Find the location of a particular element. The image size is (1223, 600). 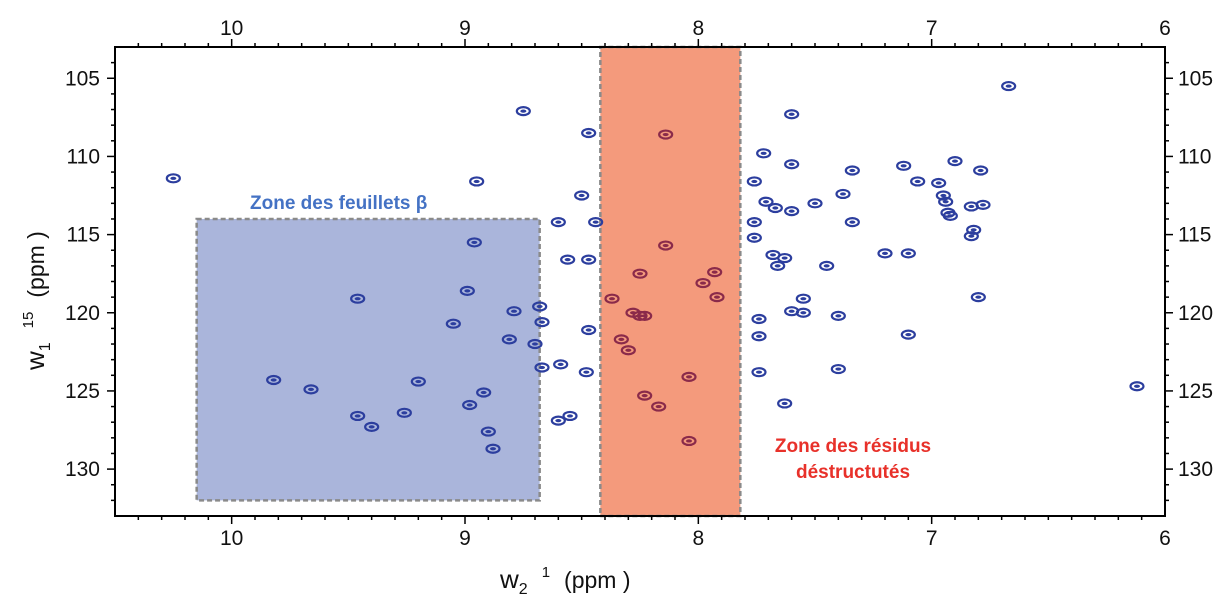

x-tick-label-bottom: 10 is located at coordinates (231, 538).